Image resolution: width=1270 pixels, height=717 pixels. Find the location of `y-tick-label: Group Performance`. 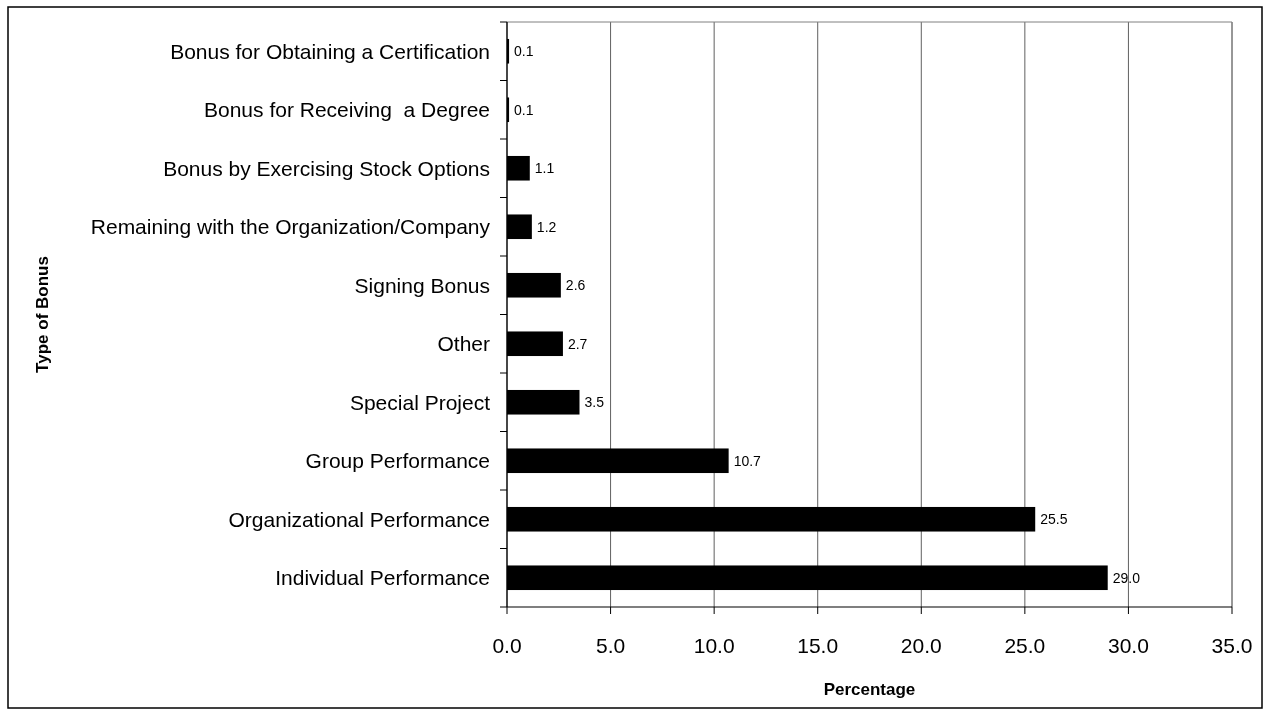

y-tick-label: Group Performance is located at coordinates (397, 461).